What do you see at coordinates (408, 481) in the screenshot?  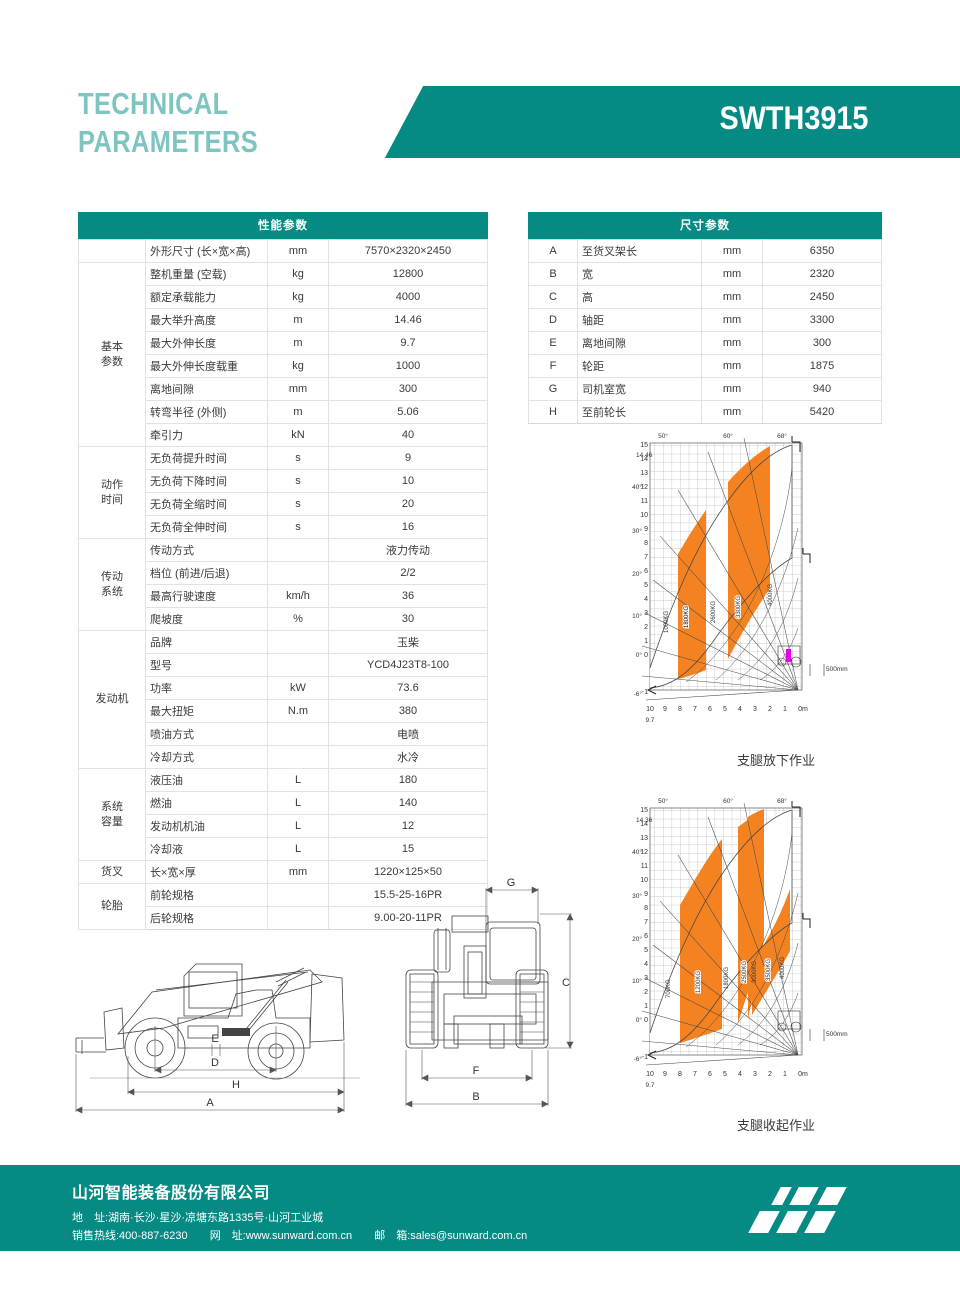 I see `param-value: 10` at bounding box center [408, 481].